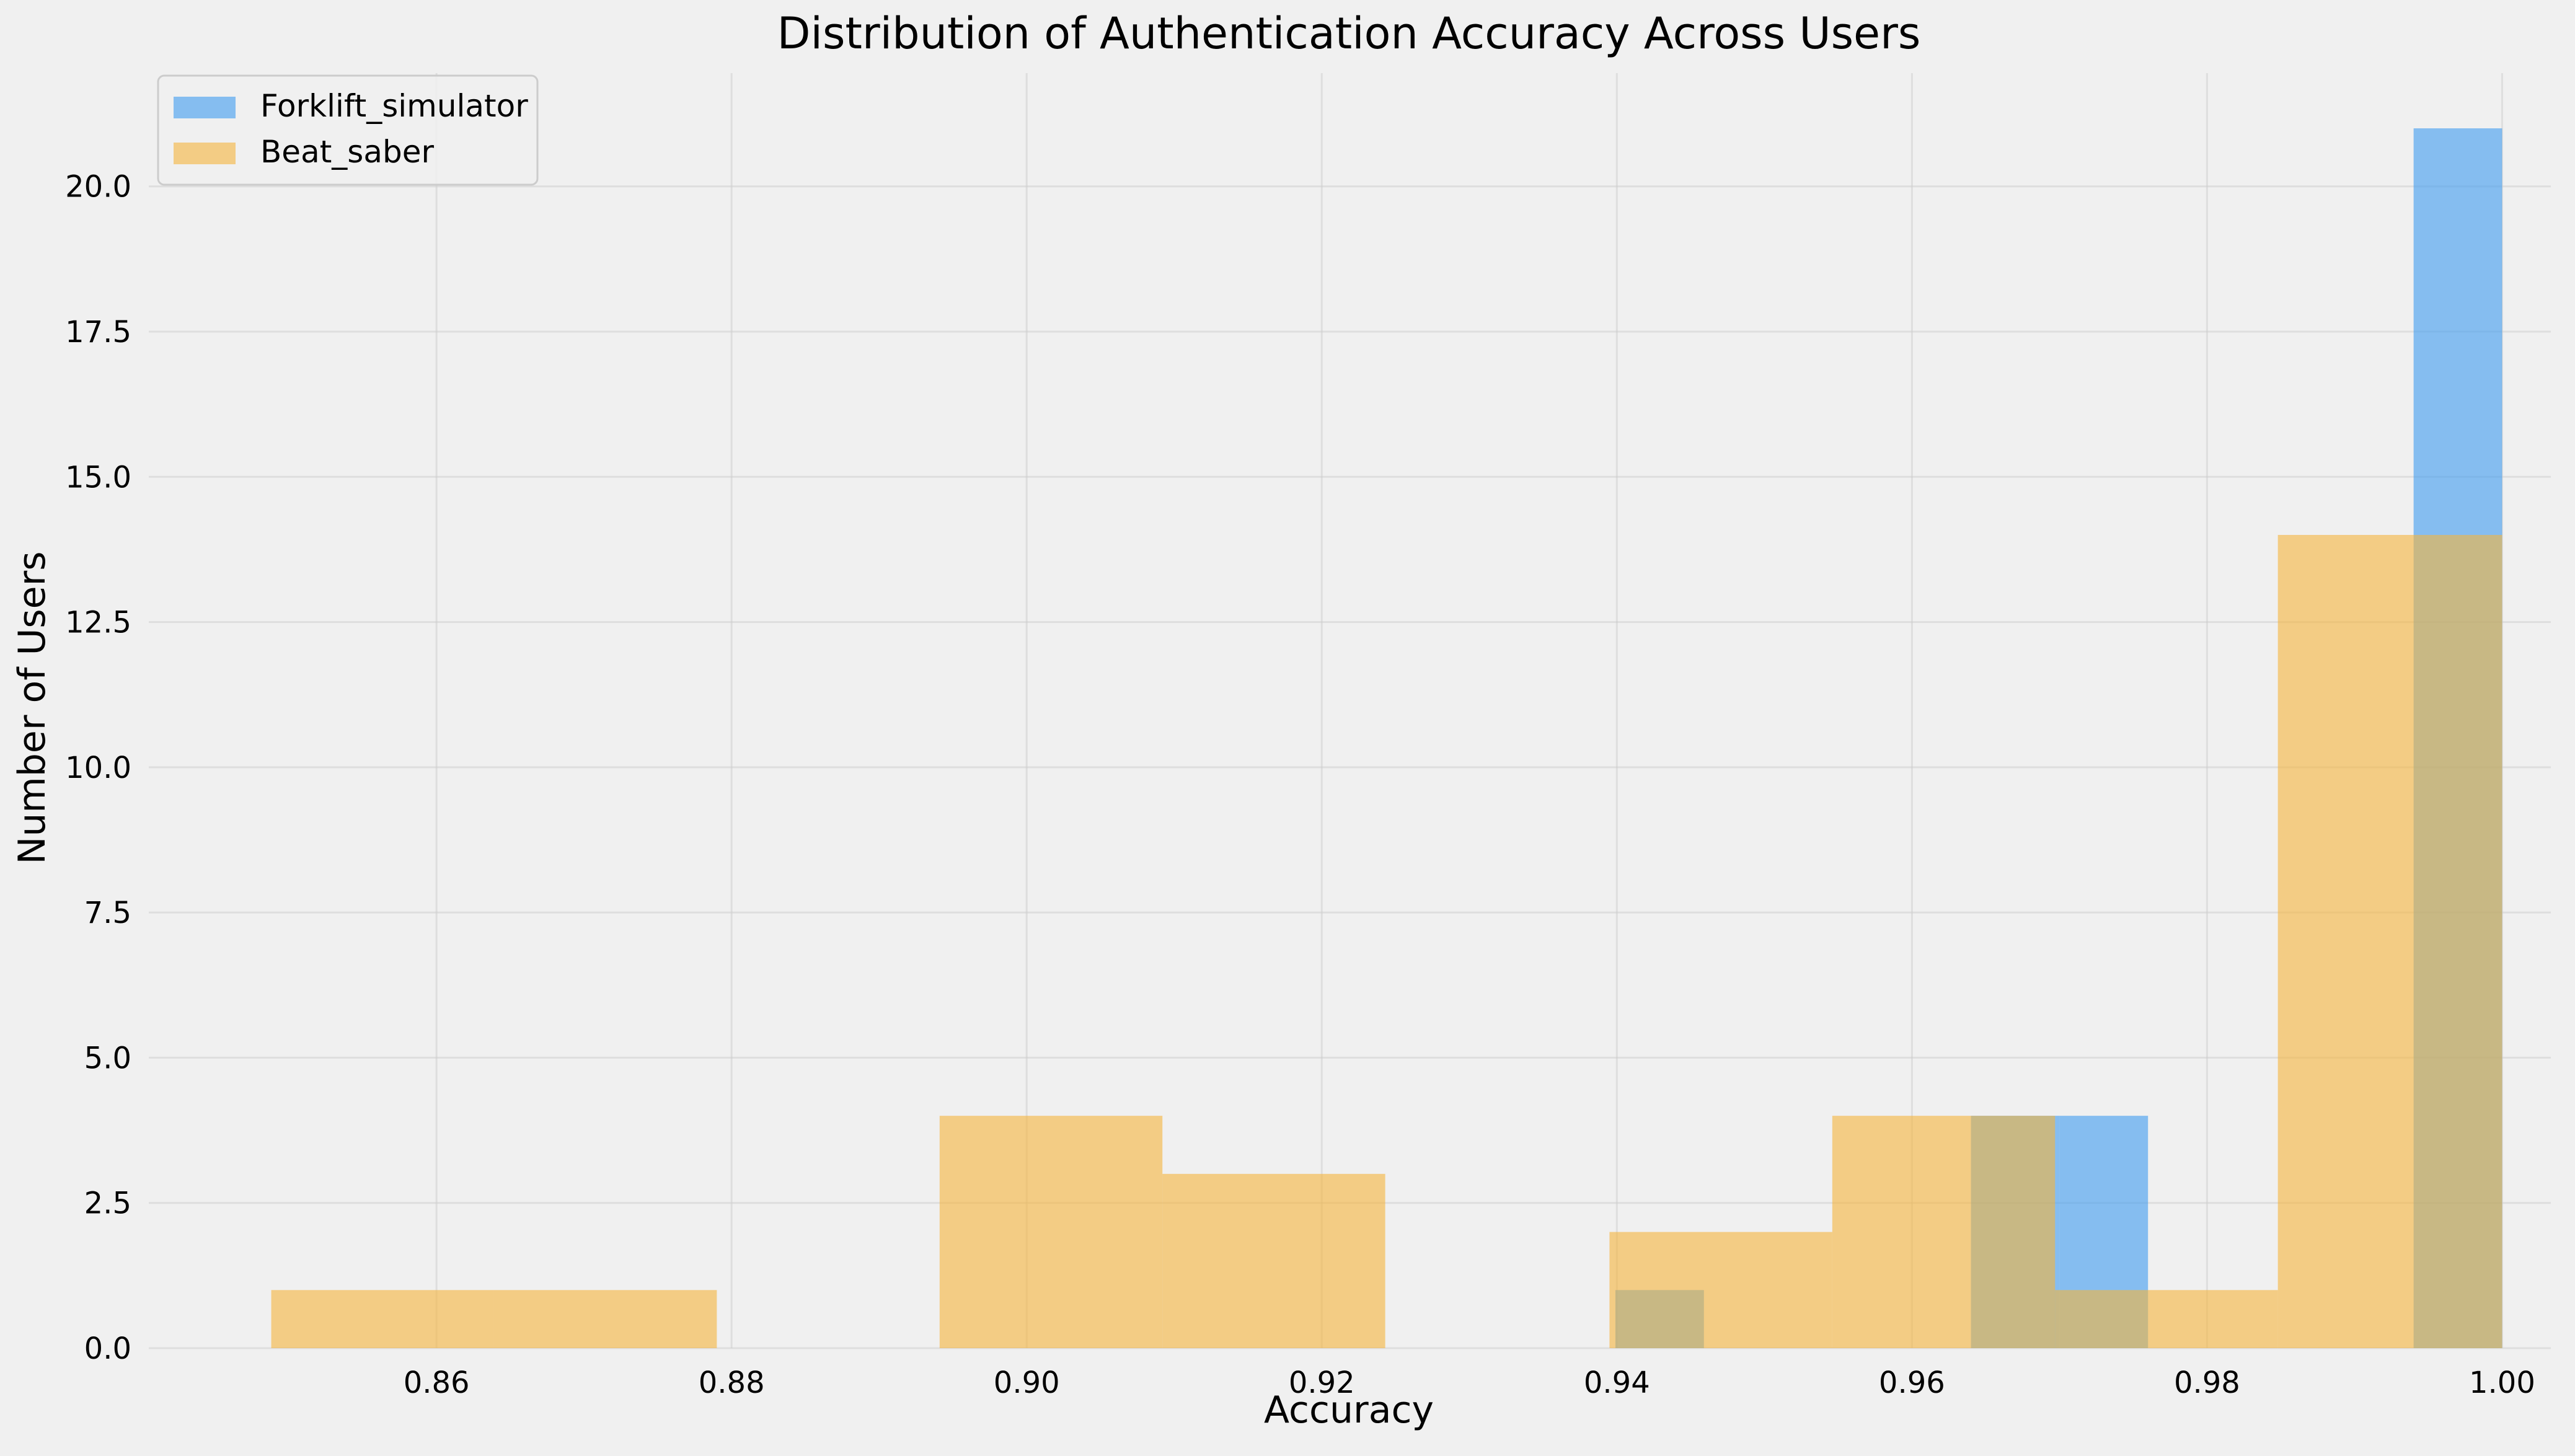 This screenshot has width=2575, height=1456. I want to click on y-tick-label: 17.5, so click(98, 332).